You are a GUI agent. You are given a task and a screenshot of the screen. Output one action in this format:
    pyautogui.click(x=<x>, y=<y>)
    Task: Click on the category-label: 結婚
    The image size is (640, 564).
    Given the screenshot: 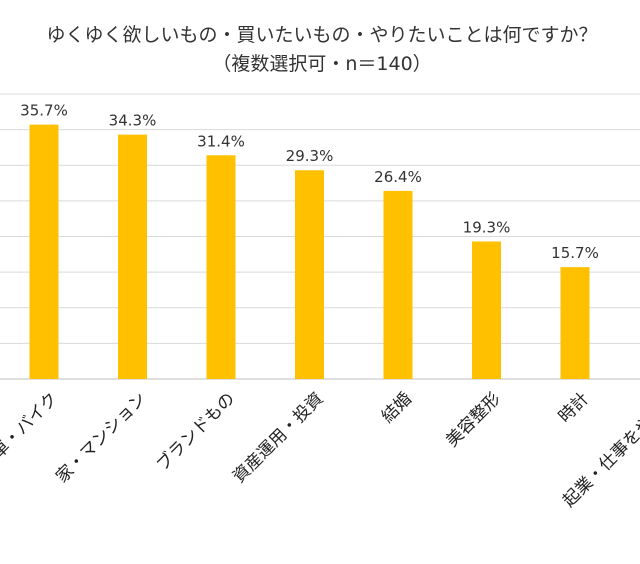 What is the action you would take?
    pyautogui.click(x=397, y=408)
    